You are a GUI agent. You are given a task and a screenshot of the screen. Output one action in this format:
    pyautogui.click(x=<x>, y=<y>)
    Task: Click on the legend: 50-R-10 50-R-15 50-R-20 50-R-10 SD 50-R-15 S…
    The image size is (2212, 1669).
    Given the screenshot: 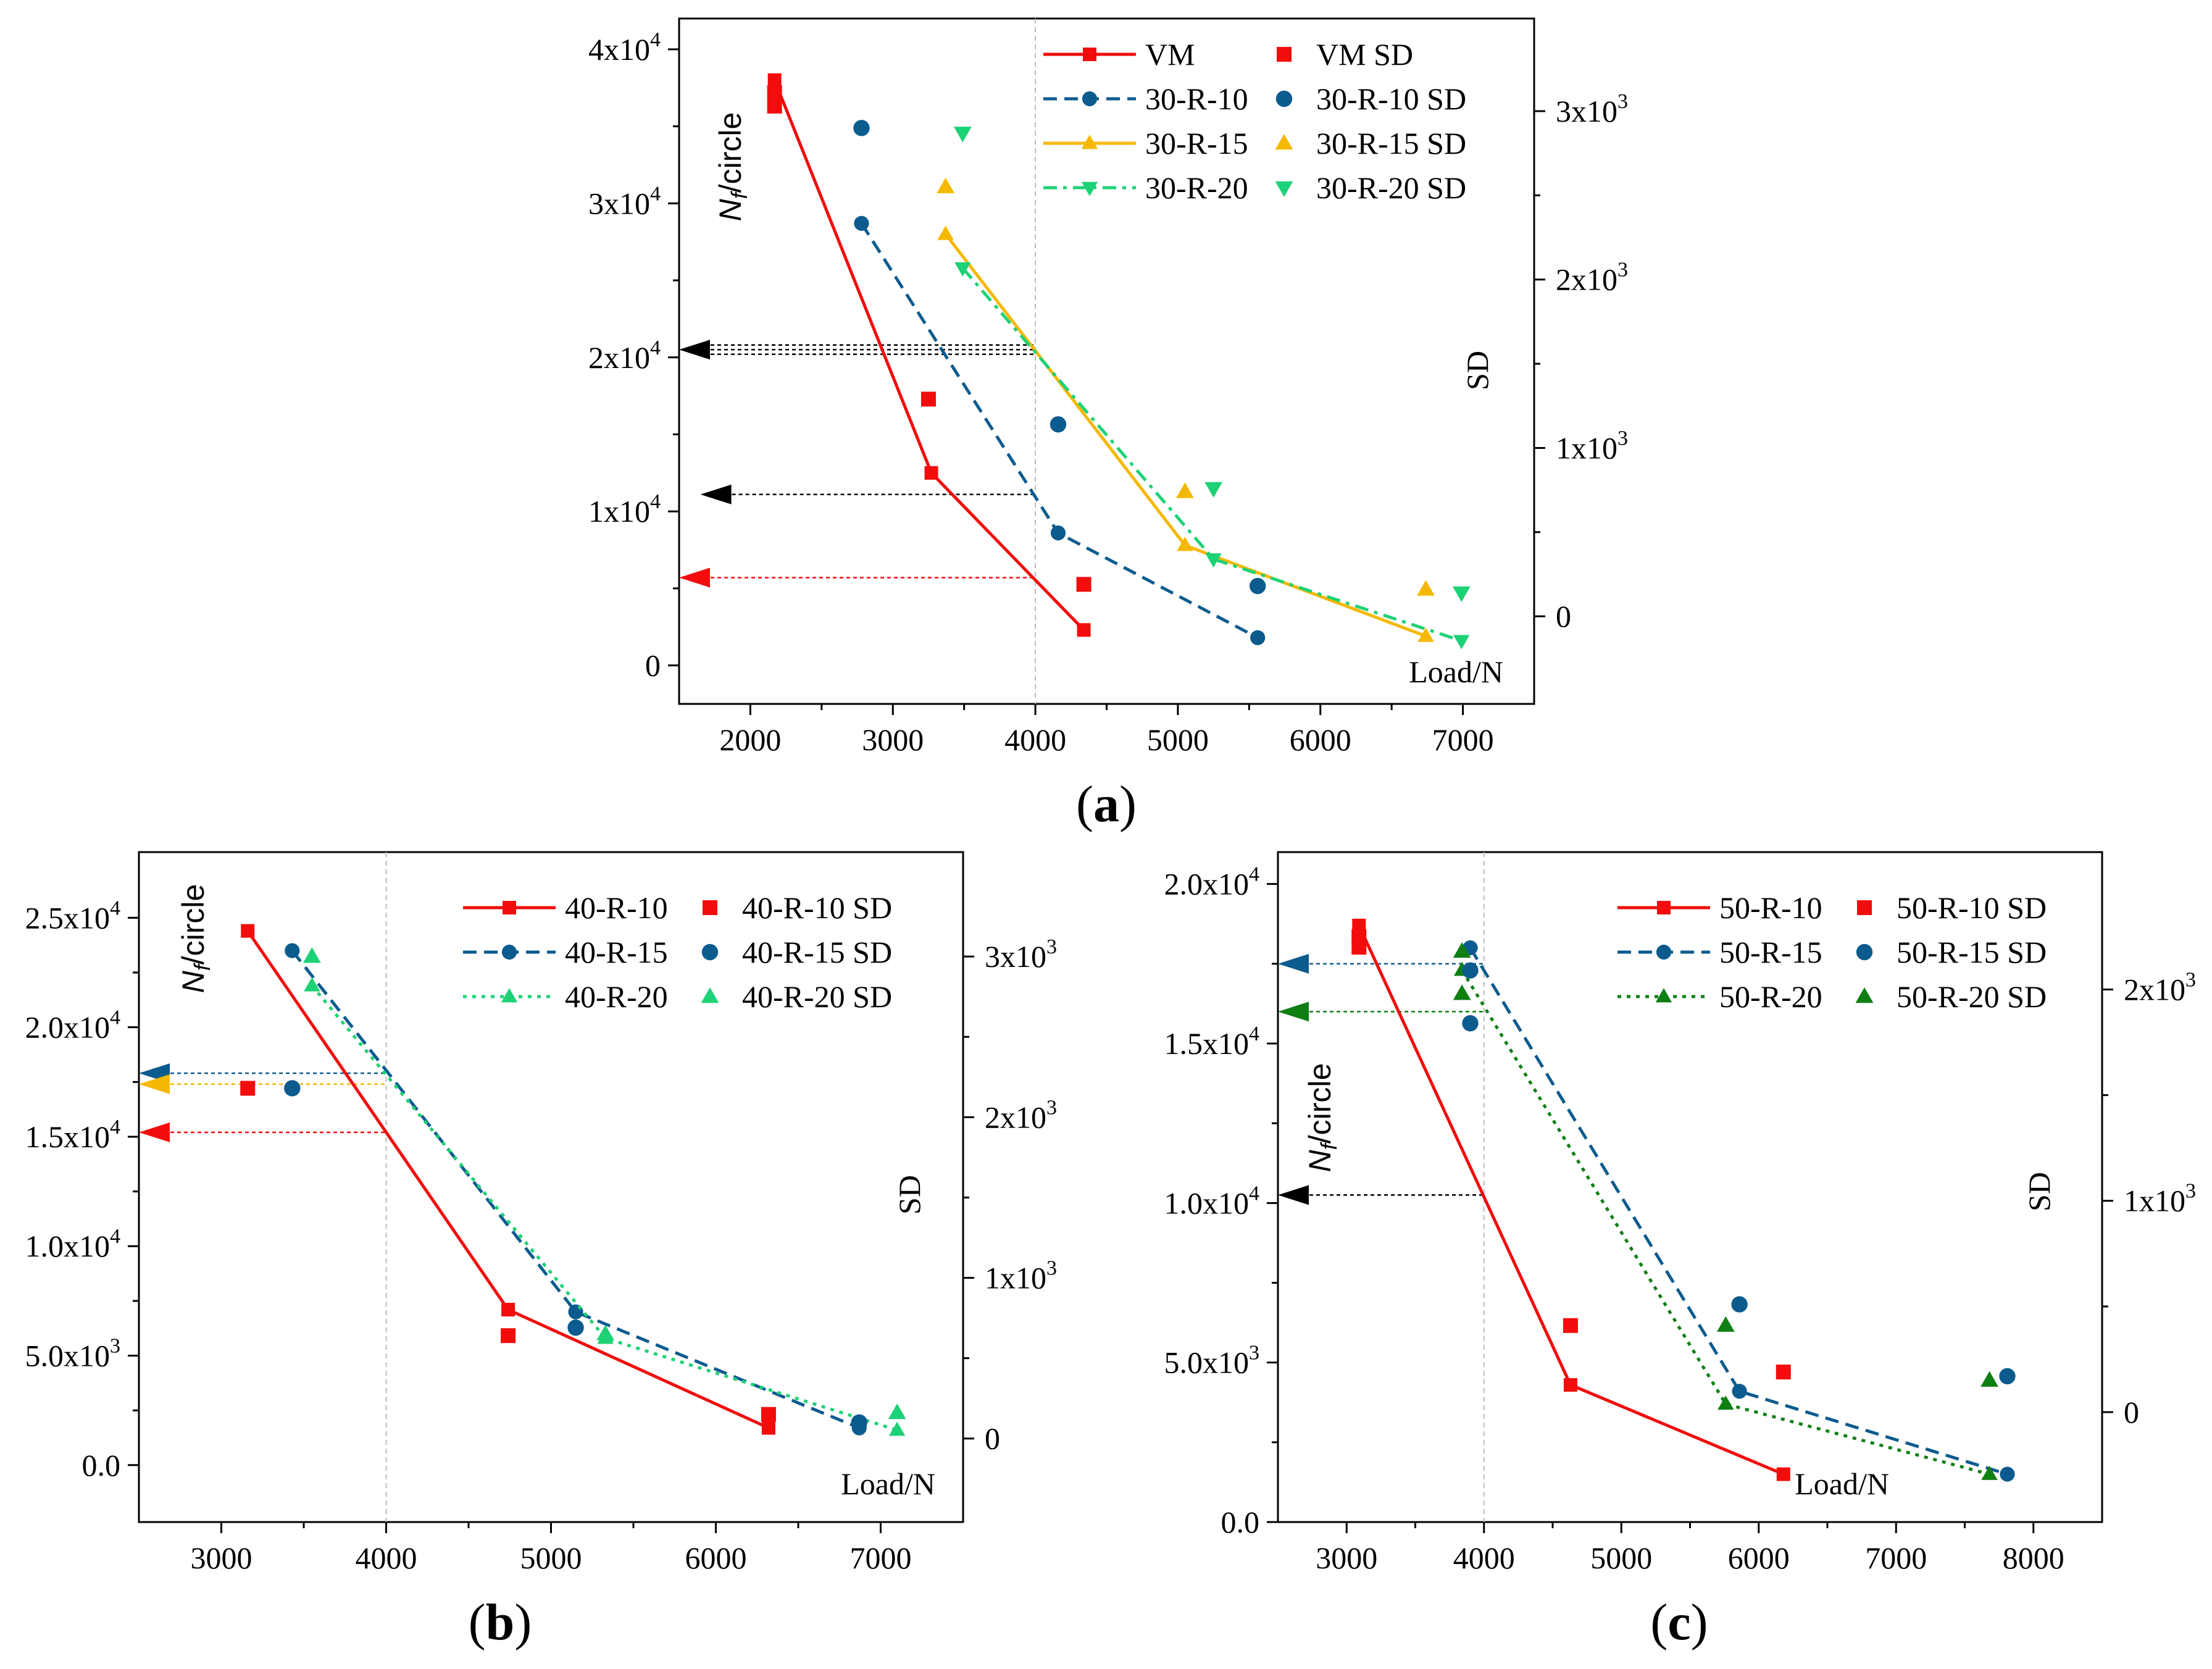 What is the action you would take?
    pyautogui.click(x=1832, y=952)
    